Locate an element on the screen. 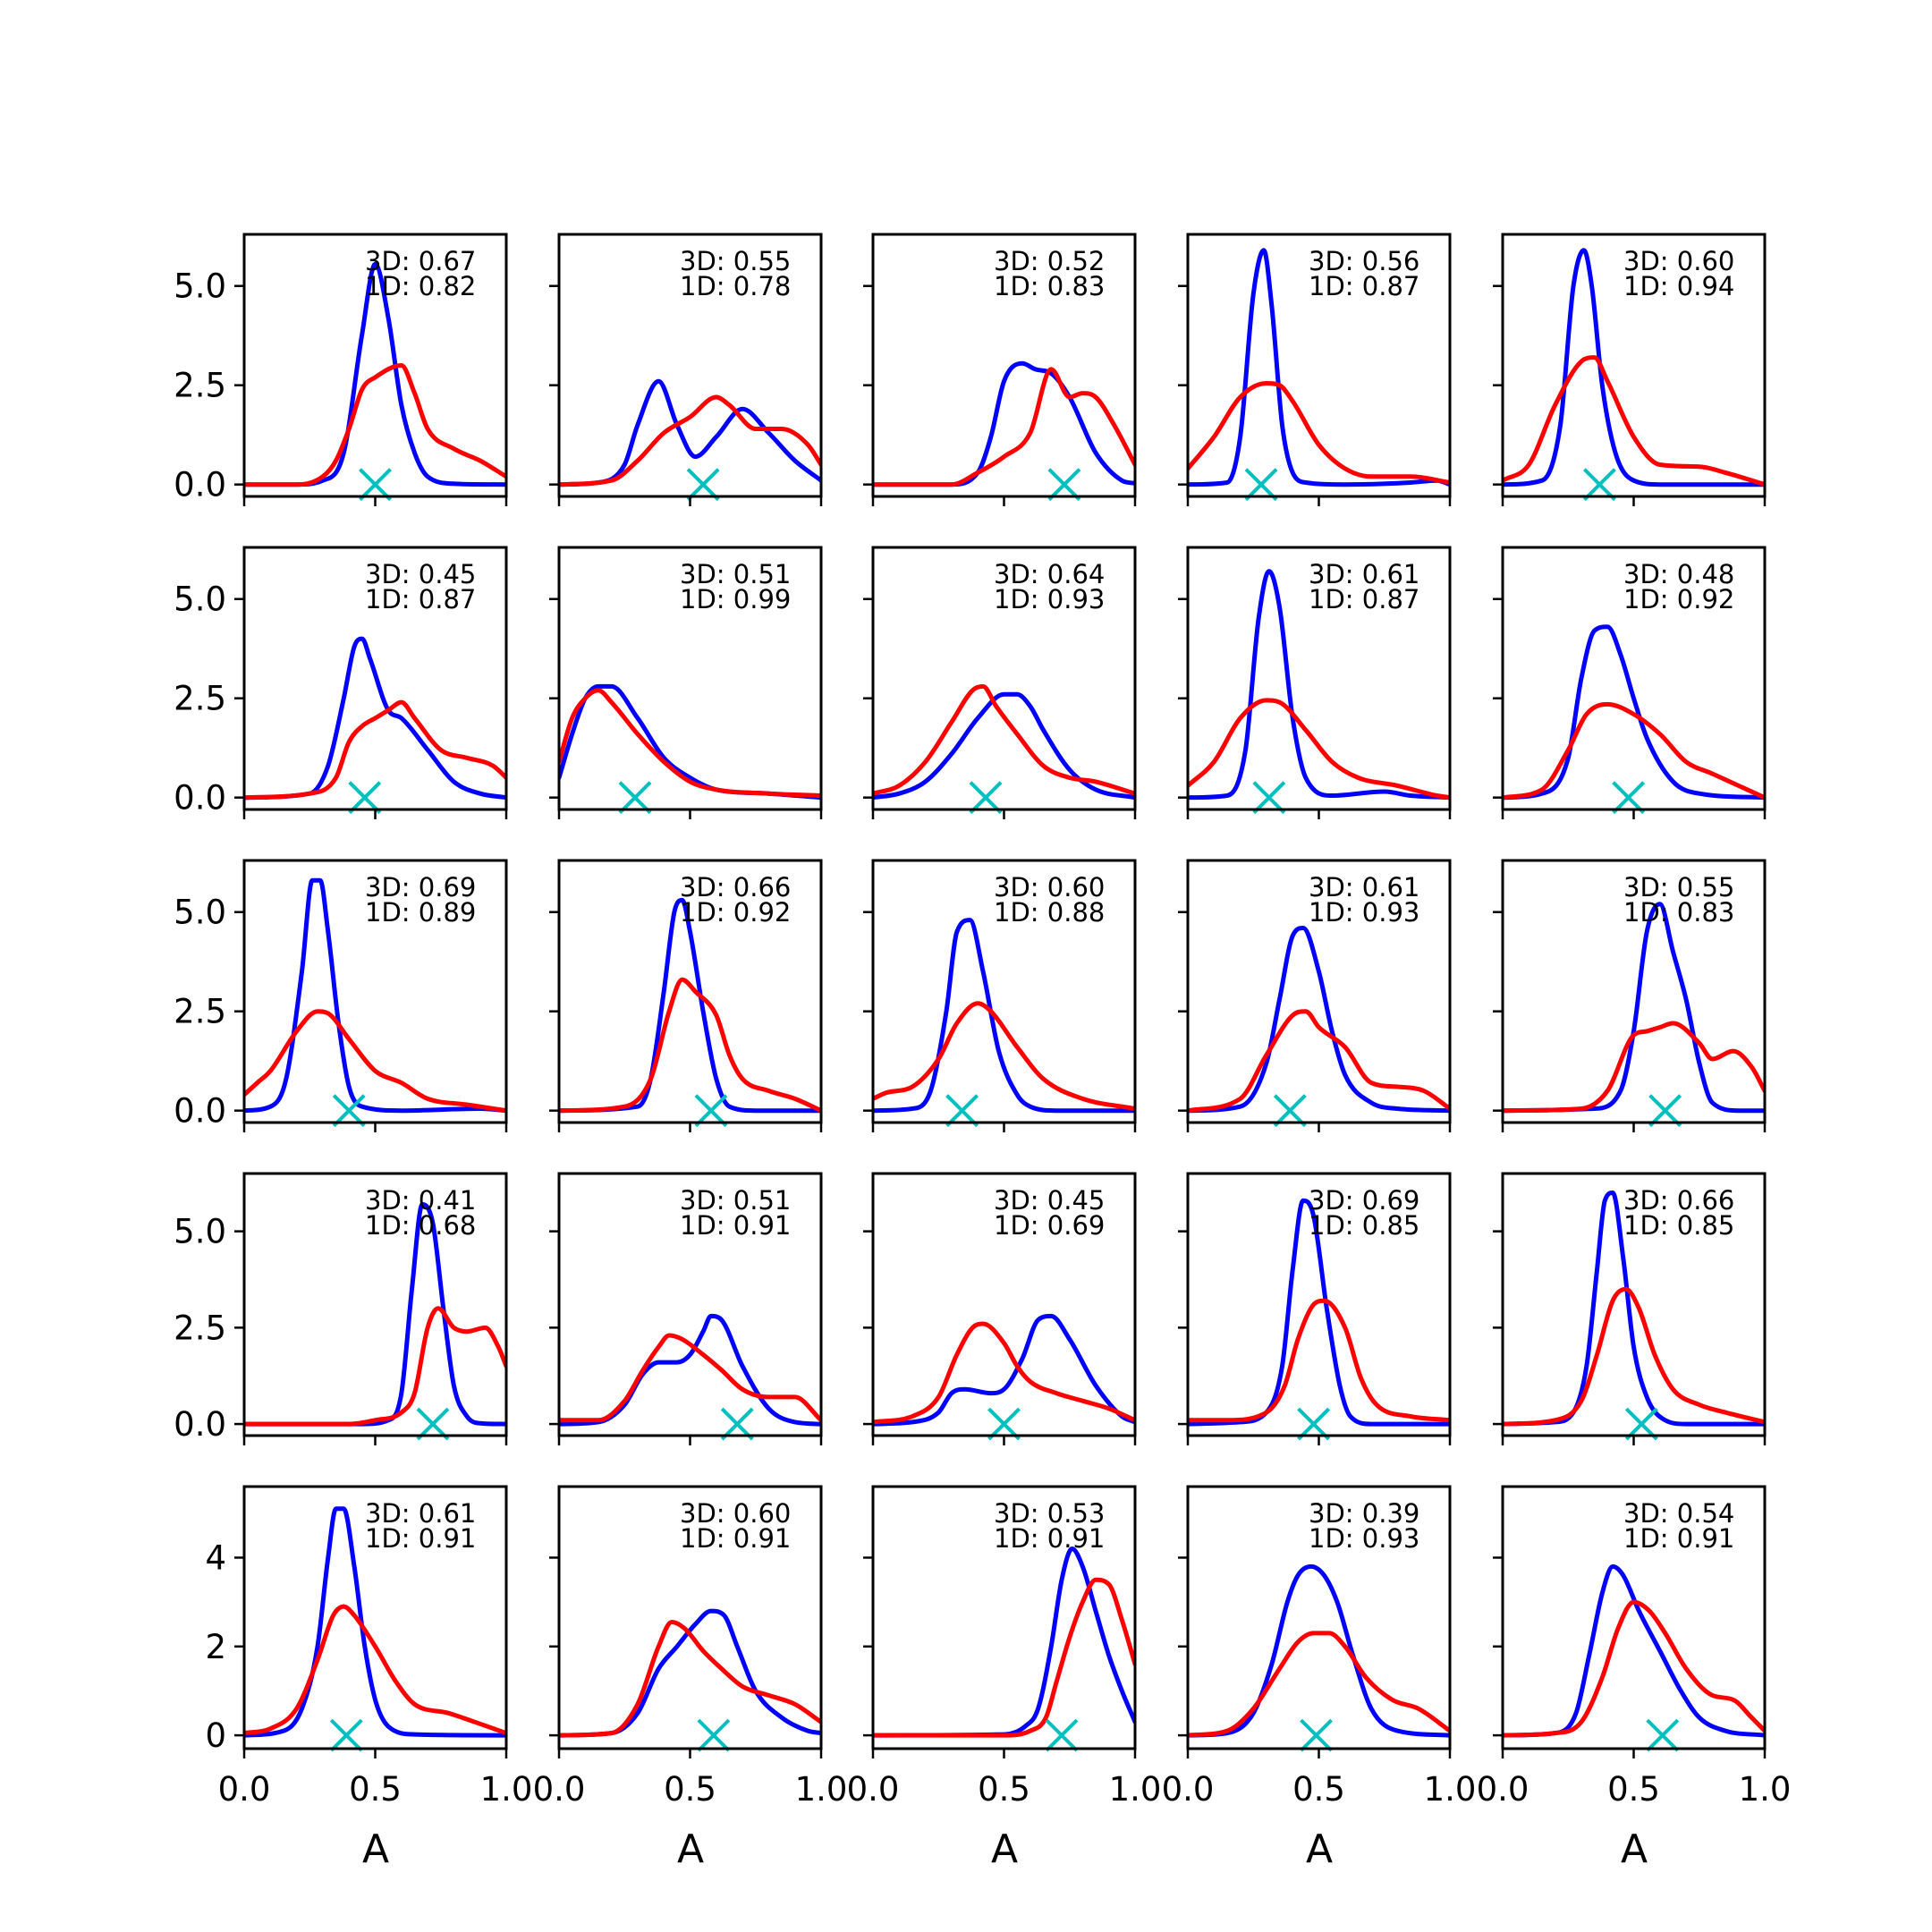 Image resolution: width=1932 pixels, height=1932 pixels. annotation-3d-score: 3D: 0.41 is located at coordinates (420, 1200).